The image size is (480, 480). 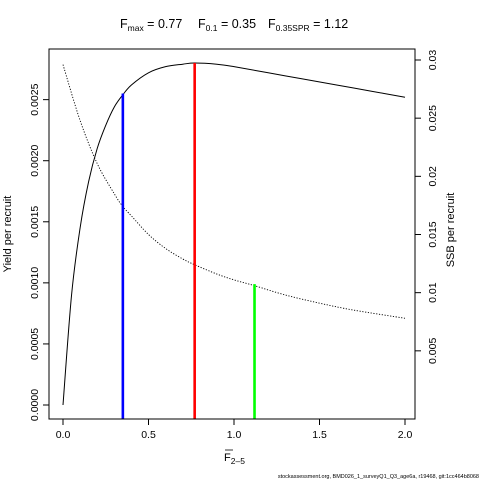 I want to click on y2-tick-label: 0.005, so click(x=433, y=351).